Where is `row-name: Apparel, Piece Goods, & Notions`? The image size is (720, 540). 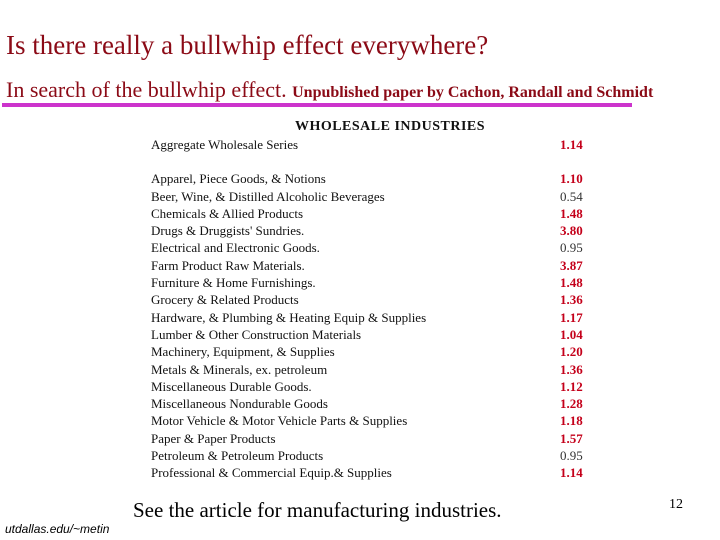
row-name: Apparel, Piece Goods, & Notions is located at coordinates (238, 179).